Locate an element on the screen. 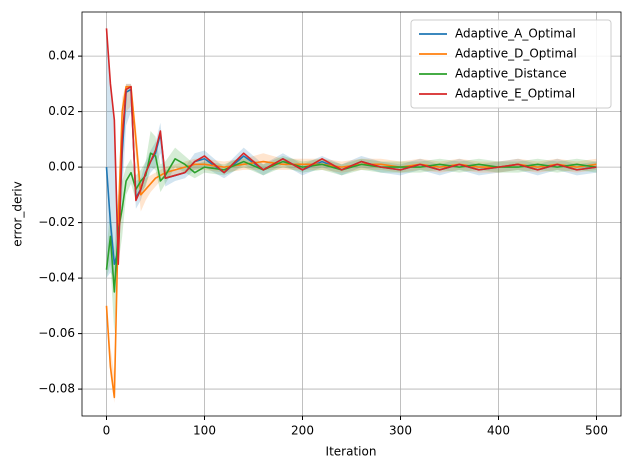  y-tick-label: −0.06 is located at coordinates (56, 333).